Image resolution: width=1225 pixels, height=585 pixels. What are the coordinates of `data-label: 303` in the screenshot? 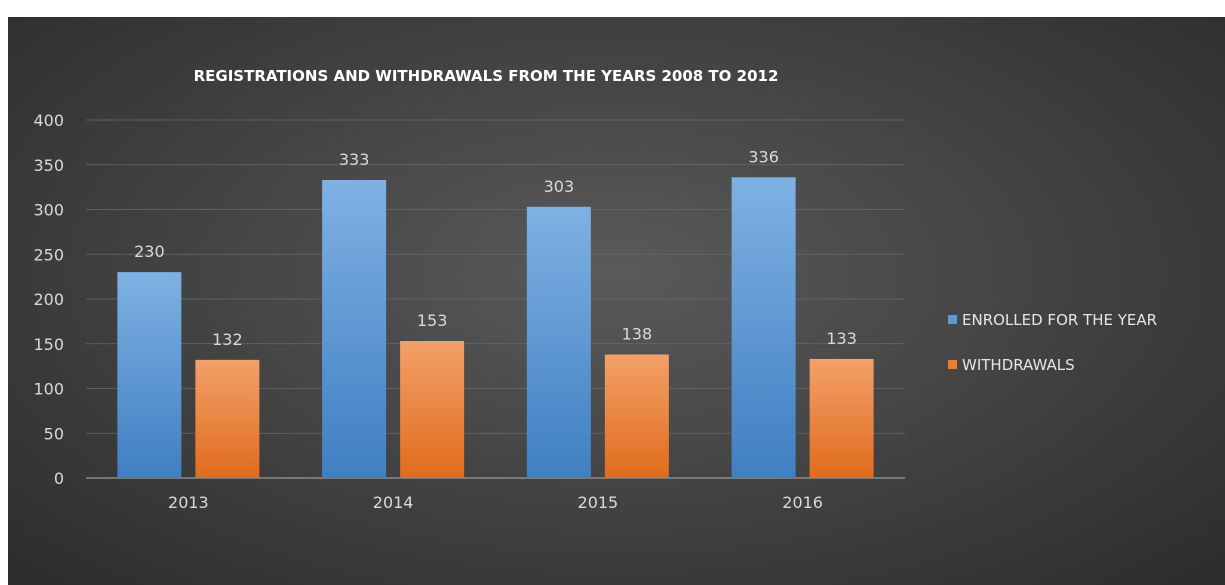 It's located at (559, 186).